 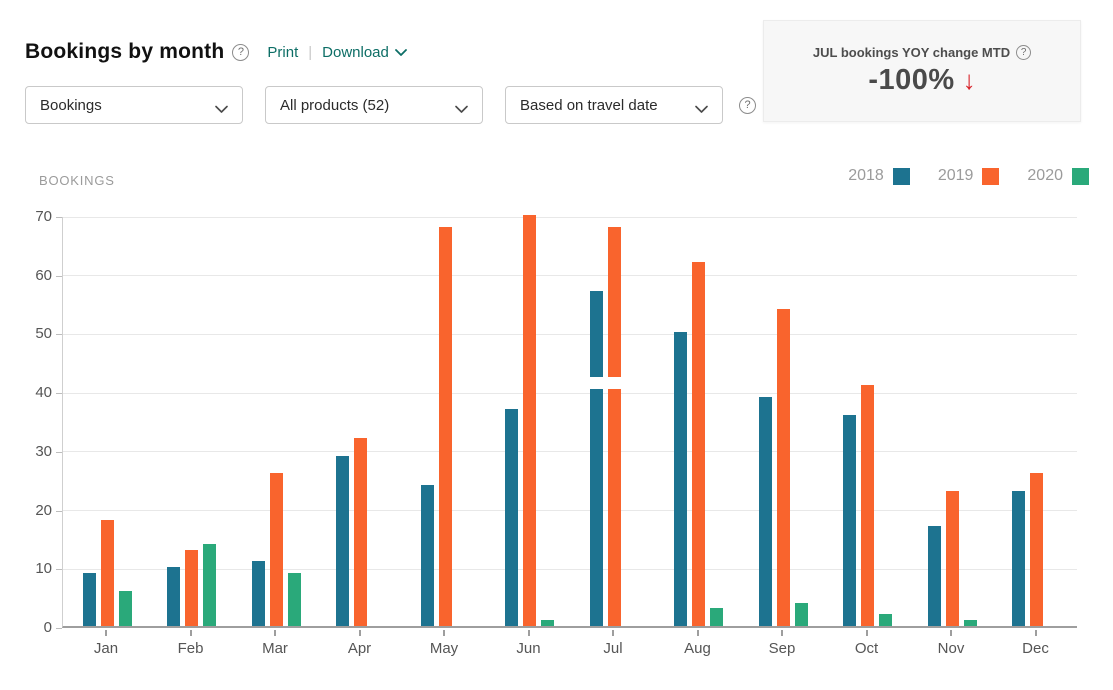 I want to click on bar-2019-apr, so click(x=360, y=532).